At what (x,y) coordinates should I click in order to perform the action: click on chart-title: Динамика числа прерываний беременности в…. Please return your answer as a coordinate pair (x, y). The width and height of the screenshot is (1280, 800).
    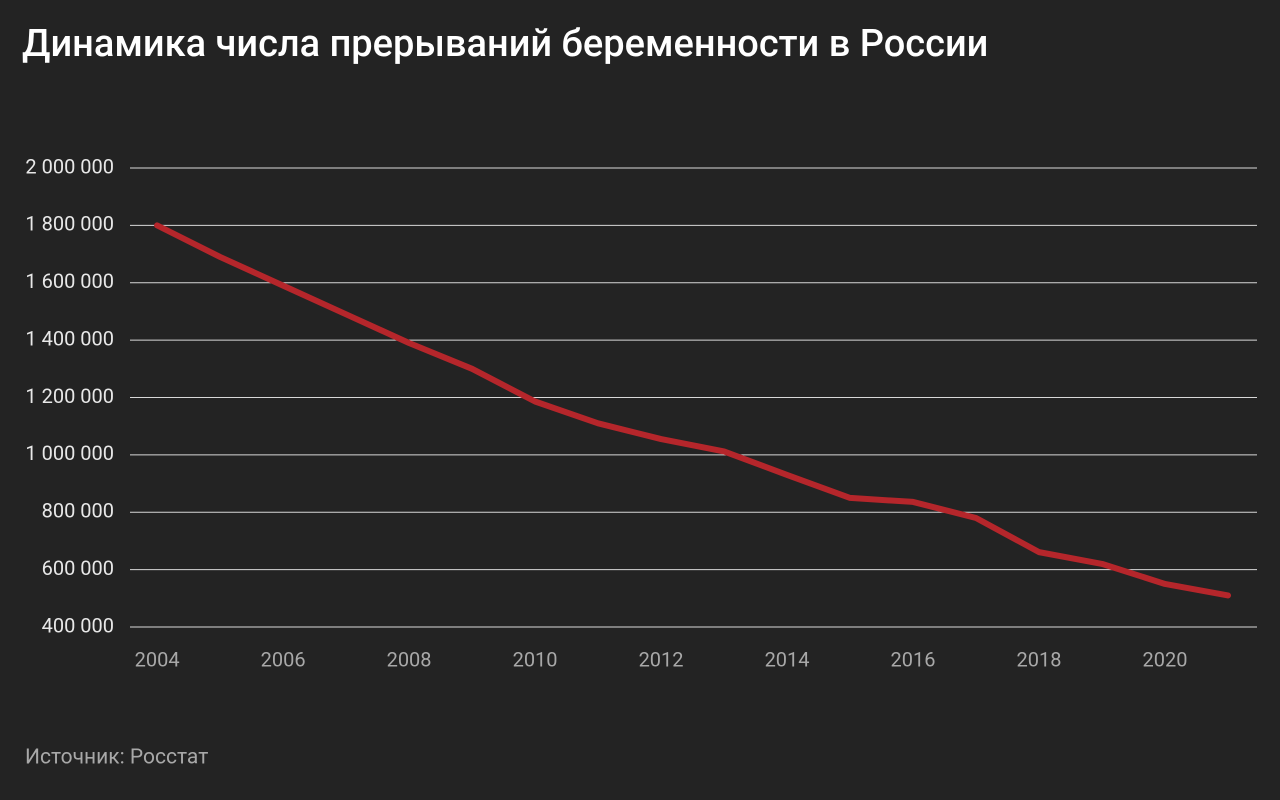
    Looking at the image, I should click on (505, 44).